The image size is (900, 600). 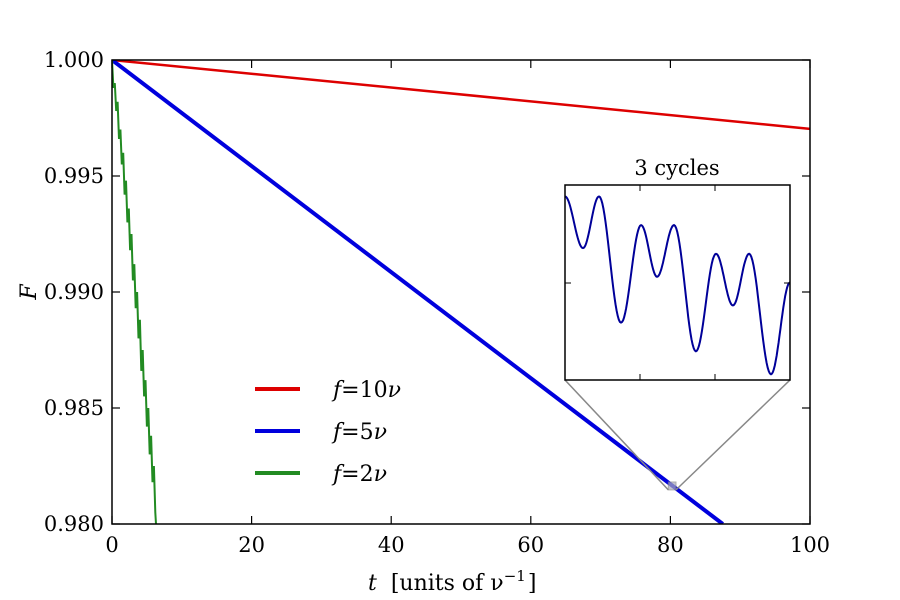 I want to click on legend: f=10ν f=5ν f=2ν, so click(x=328, y=432).